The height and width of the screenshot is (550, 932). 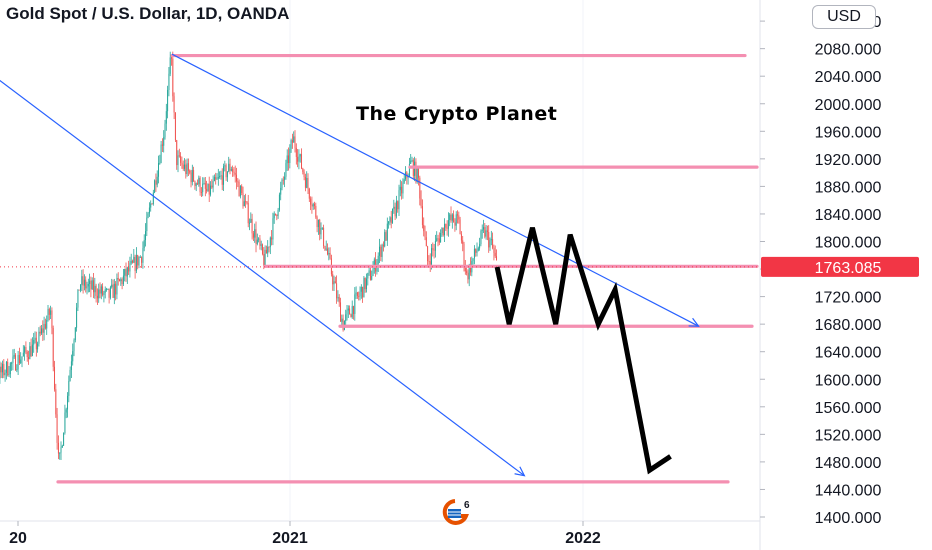 I want to click on x-tick-label: 2021, so click(x=290, y=538).